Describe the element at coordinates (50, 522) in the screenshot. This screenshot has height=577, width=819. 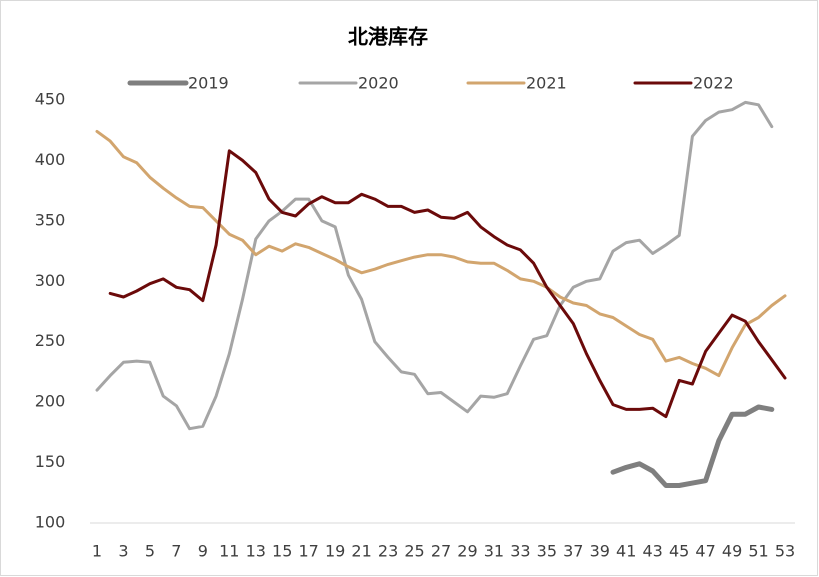
I see `y-tick-label: 100` at that location.